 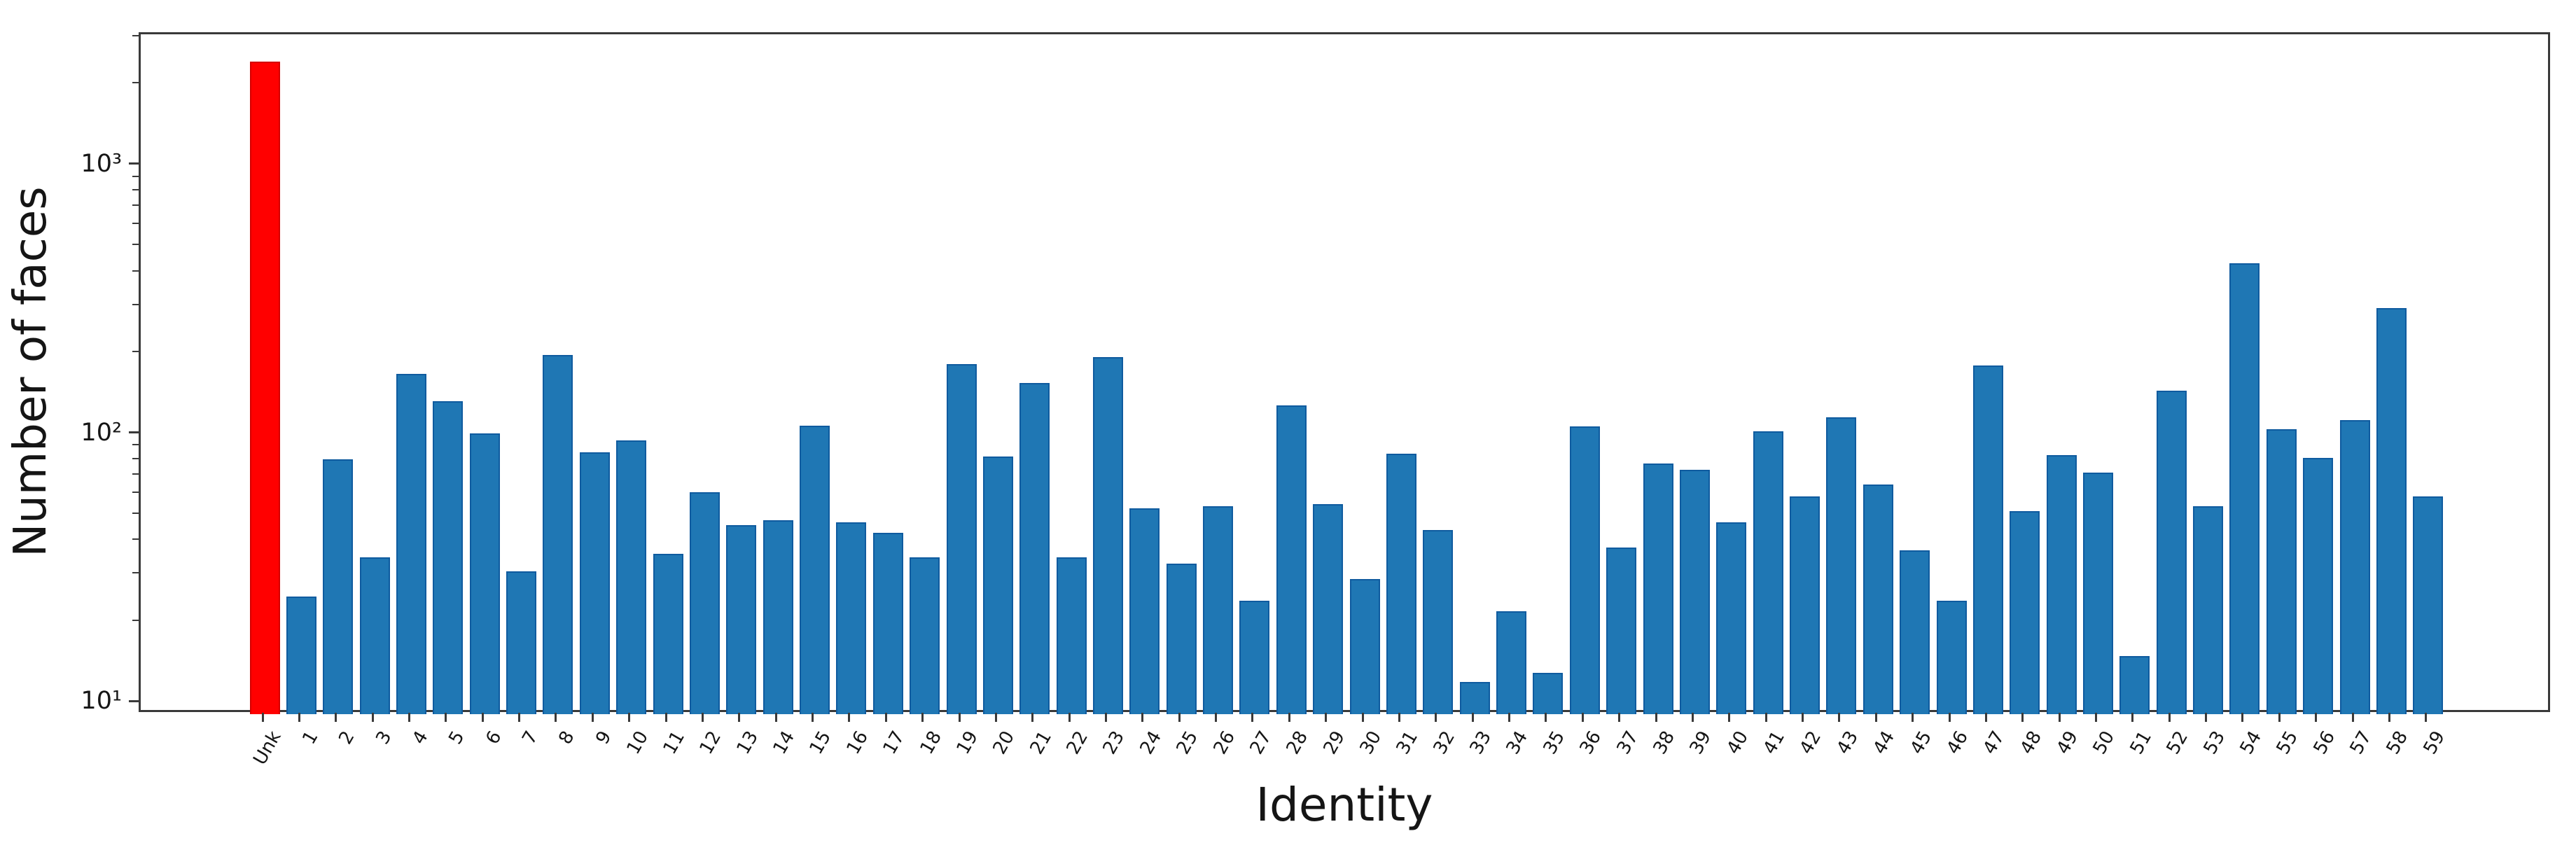 I want to click on y-tick-10¹, so click(x=134, y=700).